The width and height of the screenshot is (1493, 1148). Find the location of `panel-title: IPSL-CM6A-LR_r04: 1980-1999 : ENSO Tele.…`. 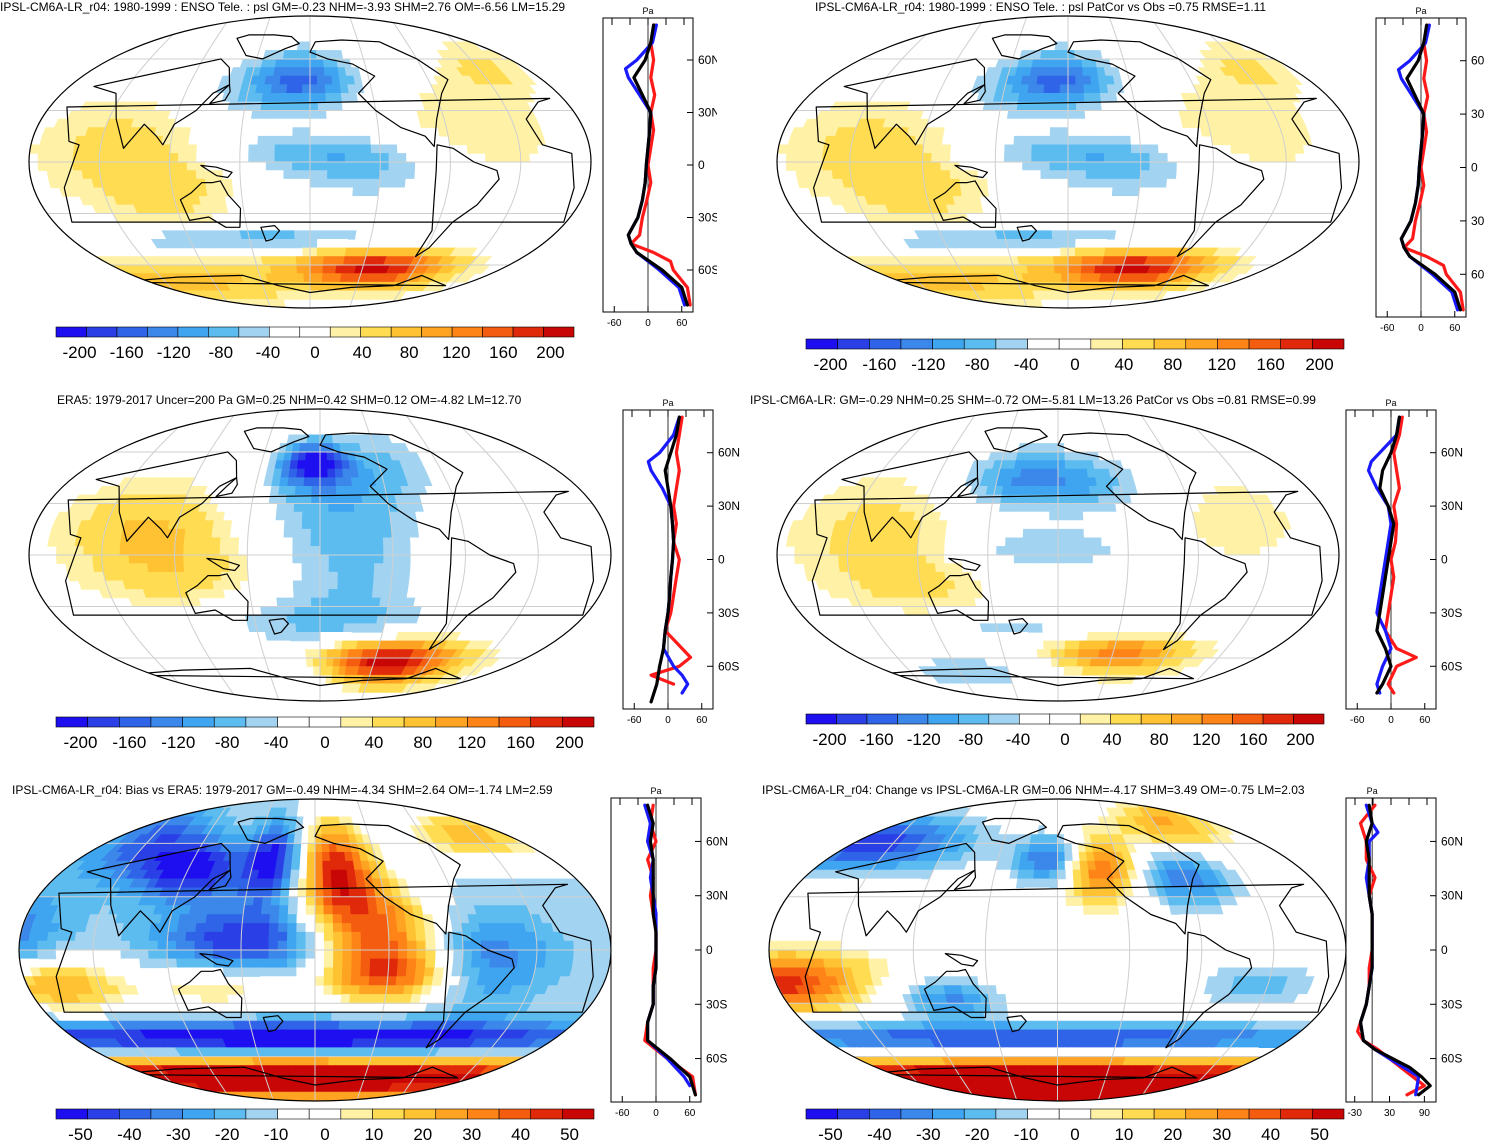

panel-title: IPSL-CM6A-LR_r04: 1980-1999 : ENSO Tele.… is located at coordinates (1041, 7).